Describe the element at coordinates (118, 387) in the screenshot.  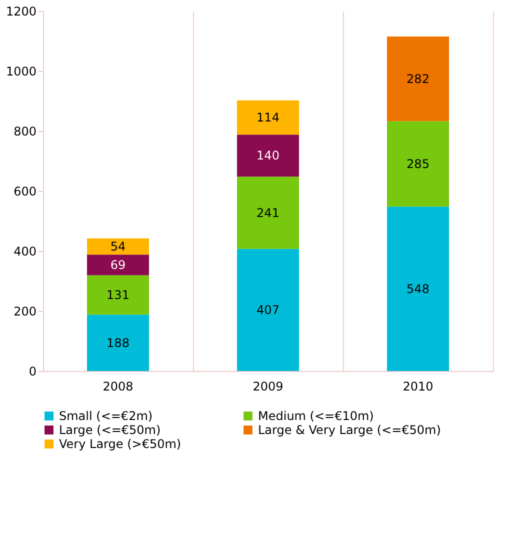
I see `x-tick-label: 2008` at that location.